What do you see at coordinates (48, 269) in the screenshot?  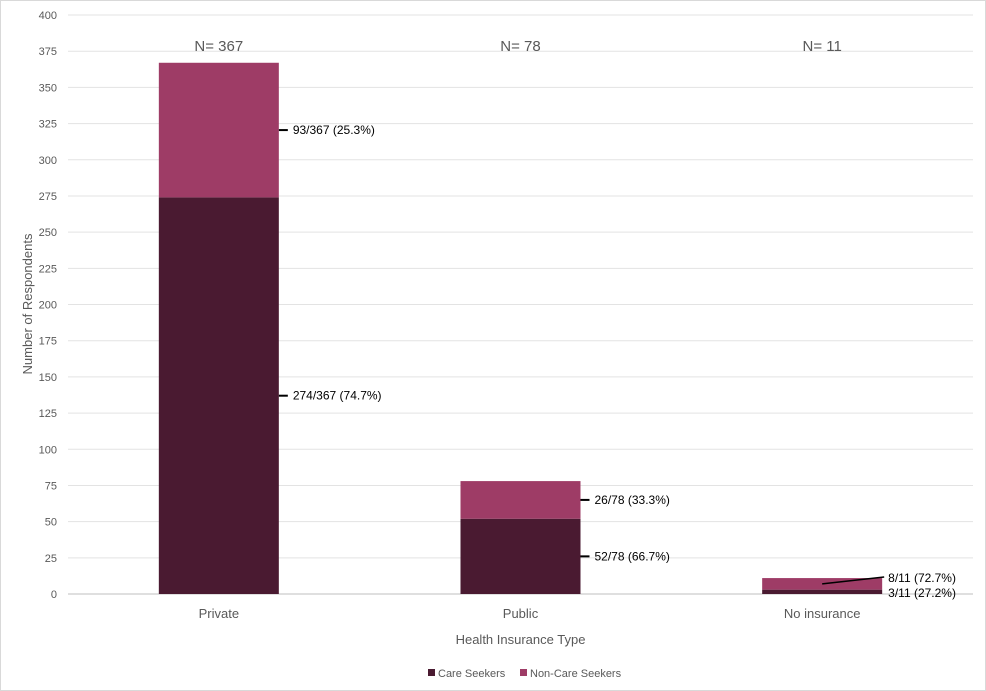 I see `y-tick-label: 225` at bounding box center [48, 269].